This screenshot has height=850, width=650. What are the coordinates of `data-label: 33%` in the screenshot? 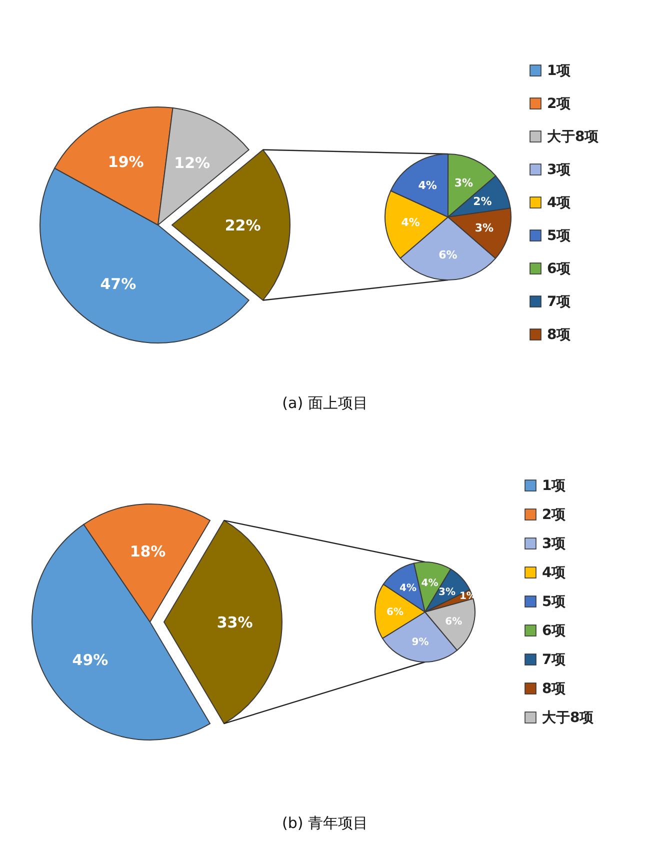 It's located at (234, 622).